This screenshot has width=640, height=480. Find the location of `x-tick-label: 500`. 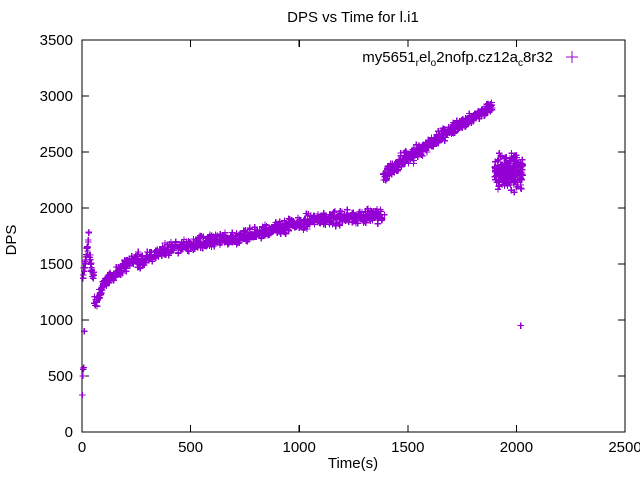

x-tick-label: 500 is located at coordinates (190, 447).